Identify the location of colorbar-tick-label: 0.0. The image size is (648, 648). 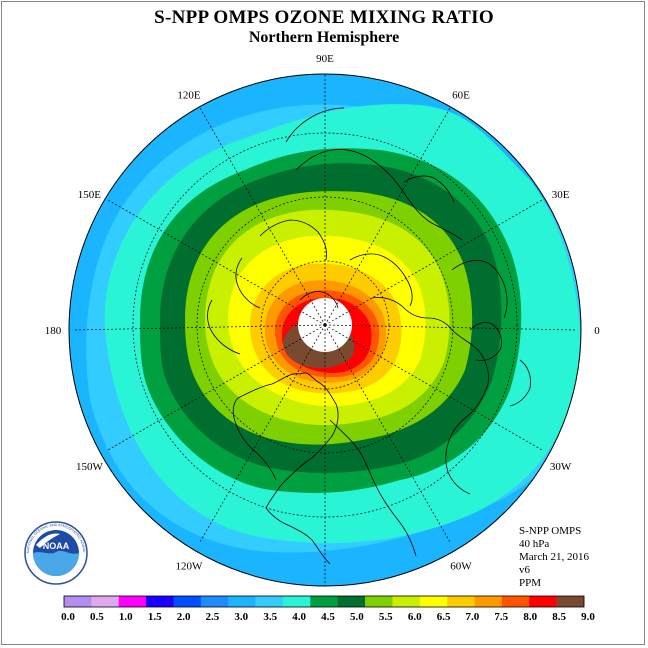
(68, 617).